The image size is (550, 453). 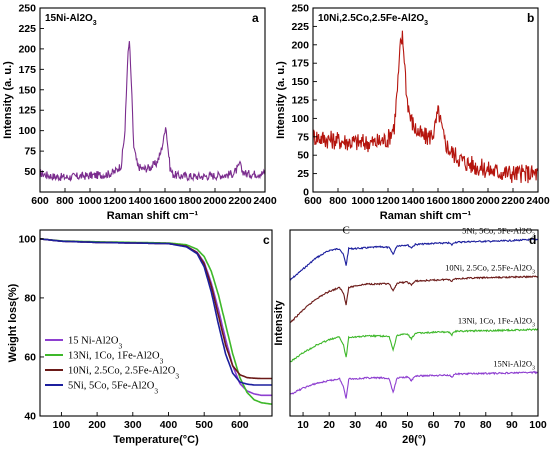 I want to click on y-tick-label: 25, so click(x=303, y=174).